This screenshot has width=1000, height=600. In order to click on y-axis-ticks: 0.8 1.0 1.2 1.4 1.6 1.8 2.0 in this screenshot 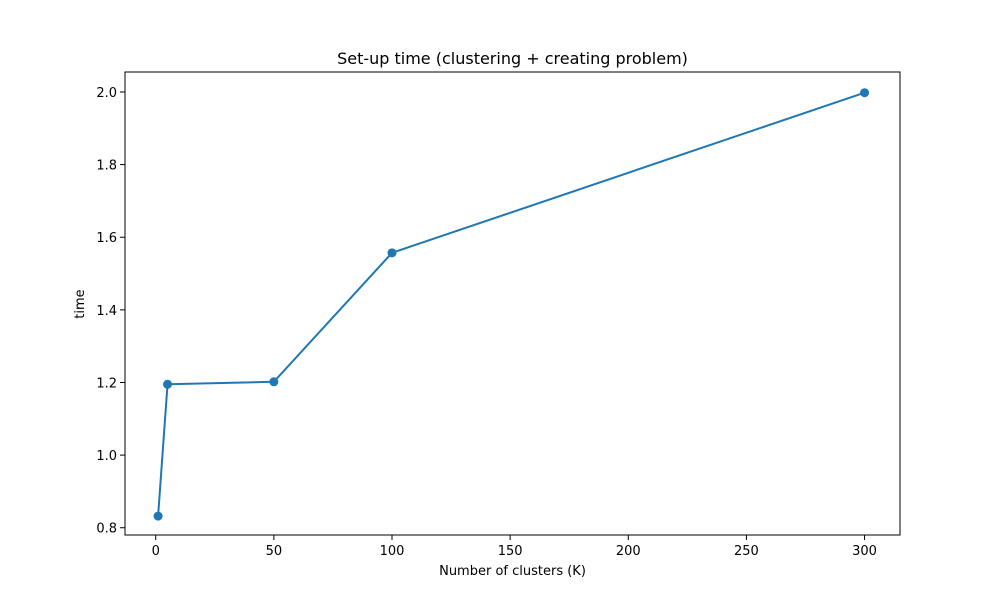, I will do `click(110, 311)`.